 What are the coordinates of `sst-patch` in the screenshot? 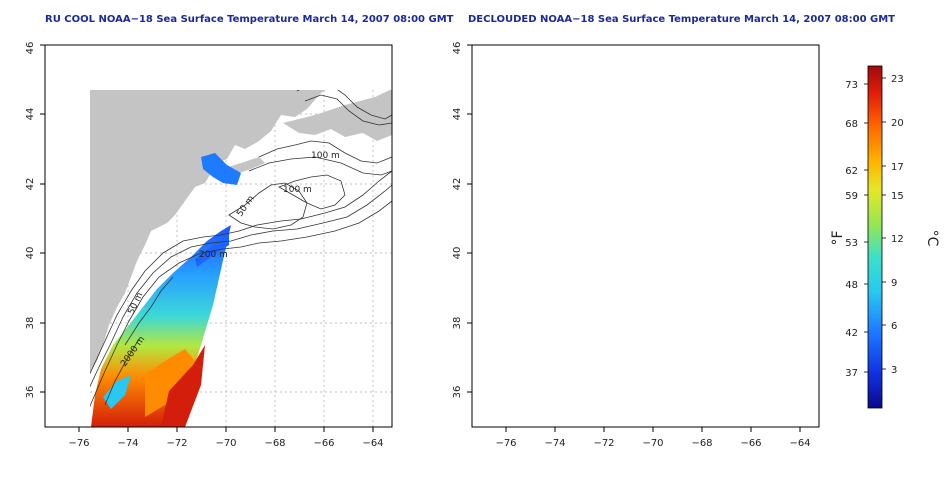 It's located at (600, 279).